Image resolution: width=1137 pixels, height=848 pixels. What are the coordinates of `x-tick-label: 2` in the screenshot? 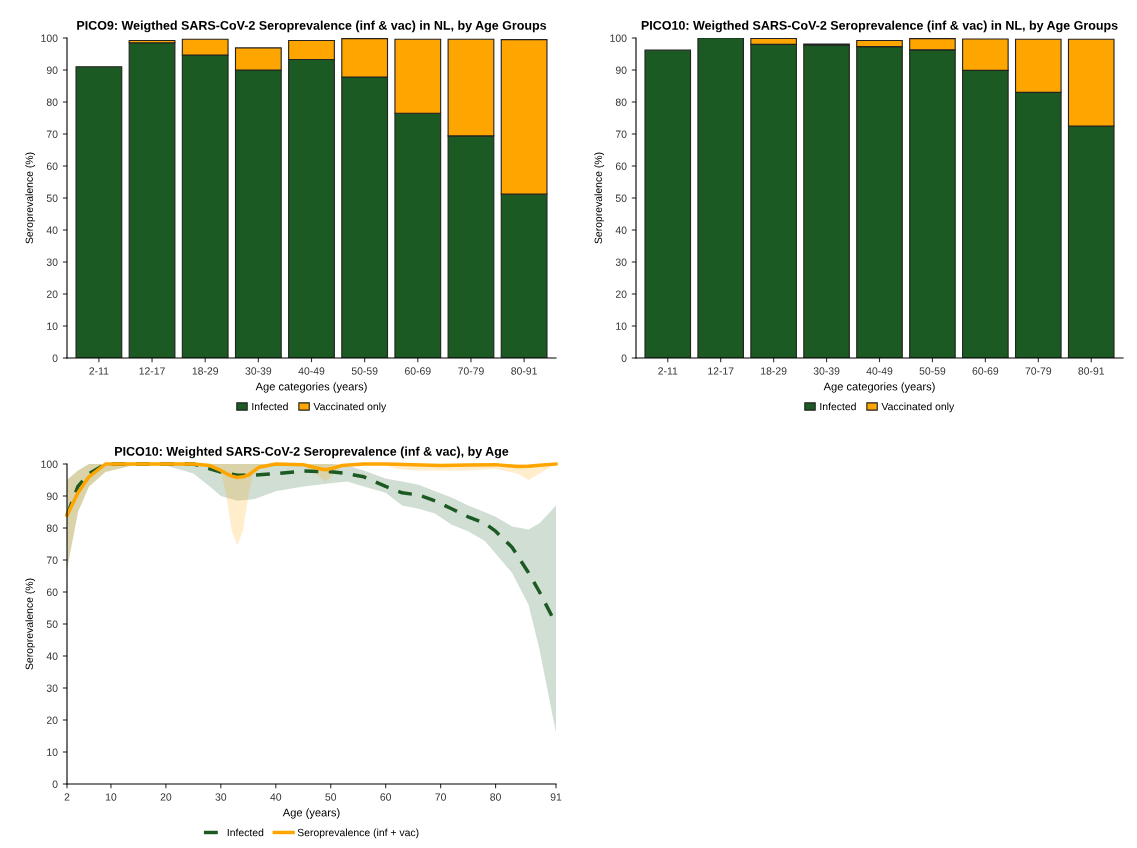 It's located at (67, 797).